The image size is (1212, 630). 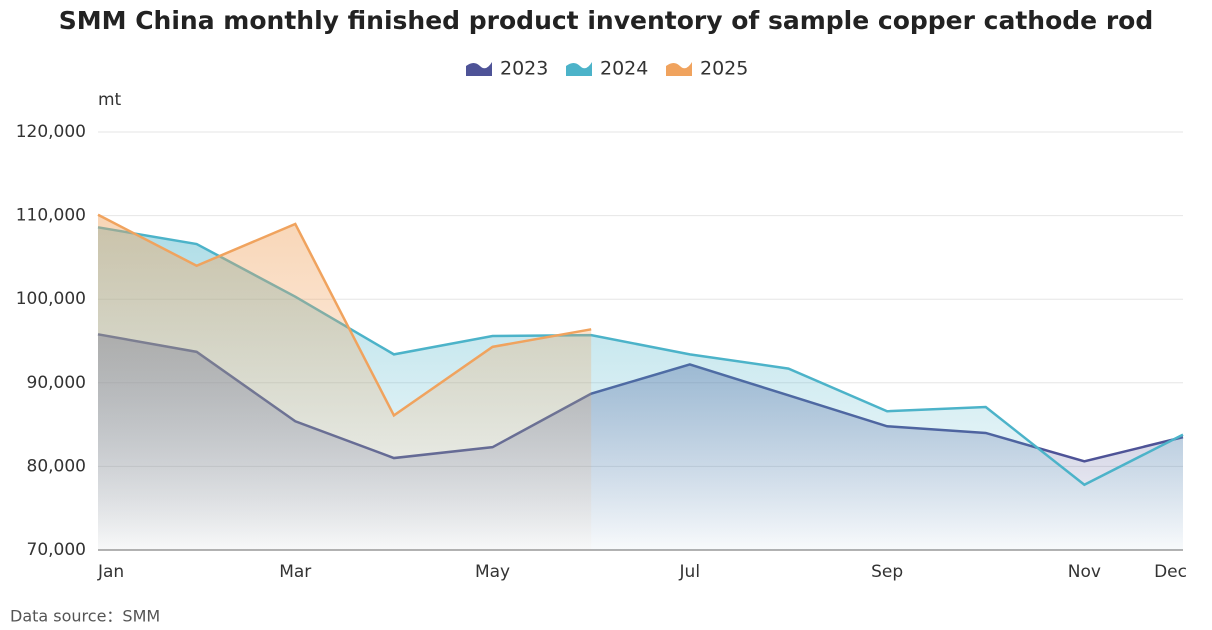 I want to click on legend-label: 2025, so click(x=724, y=69).